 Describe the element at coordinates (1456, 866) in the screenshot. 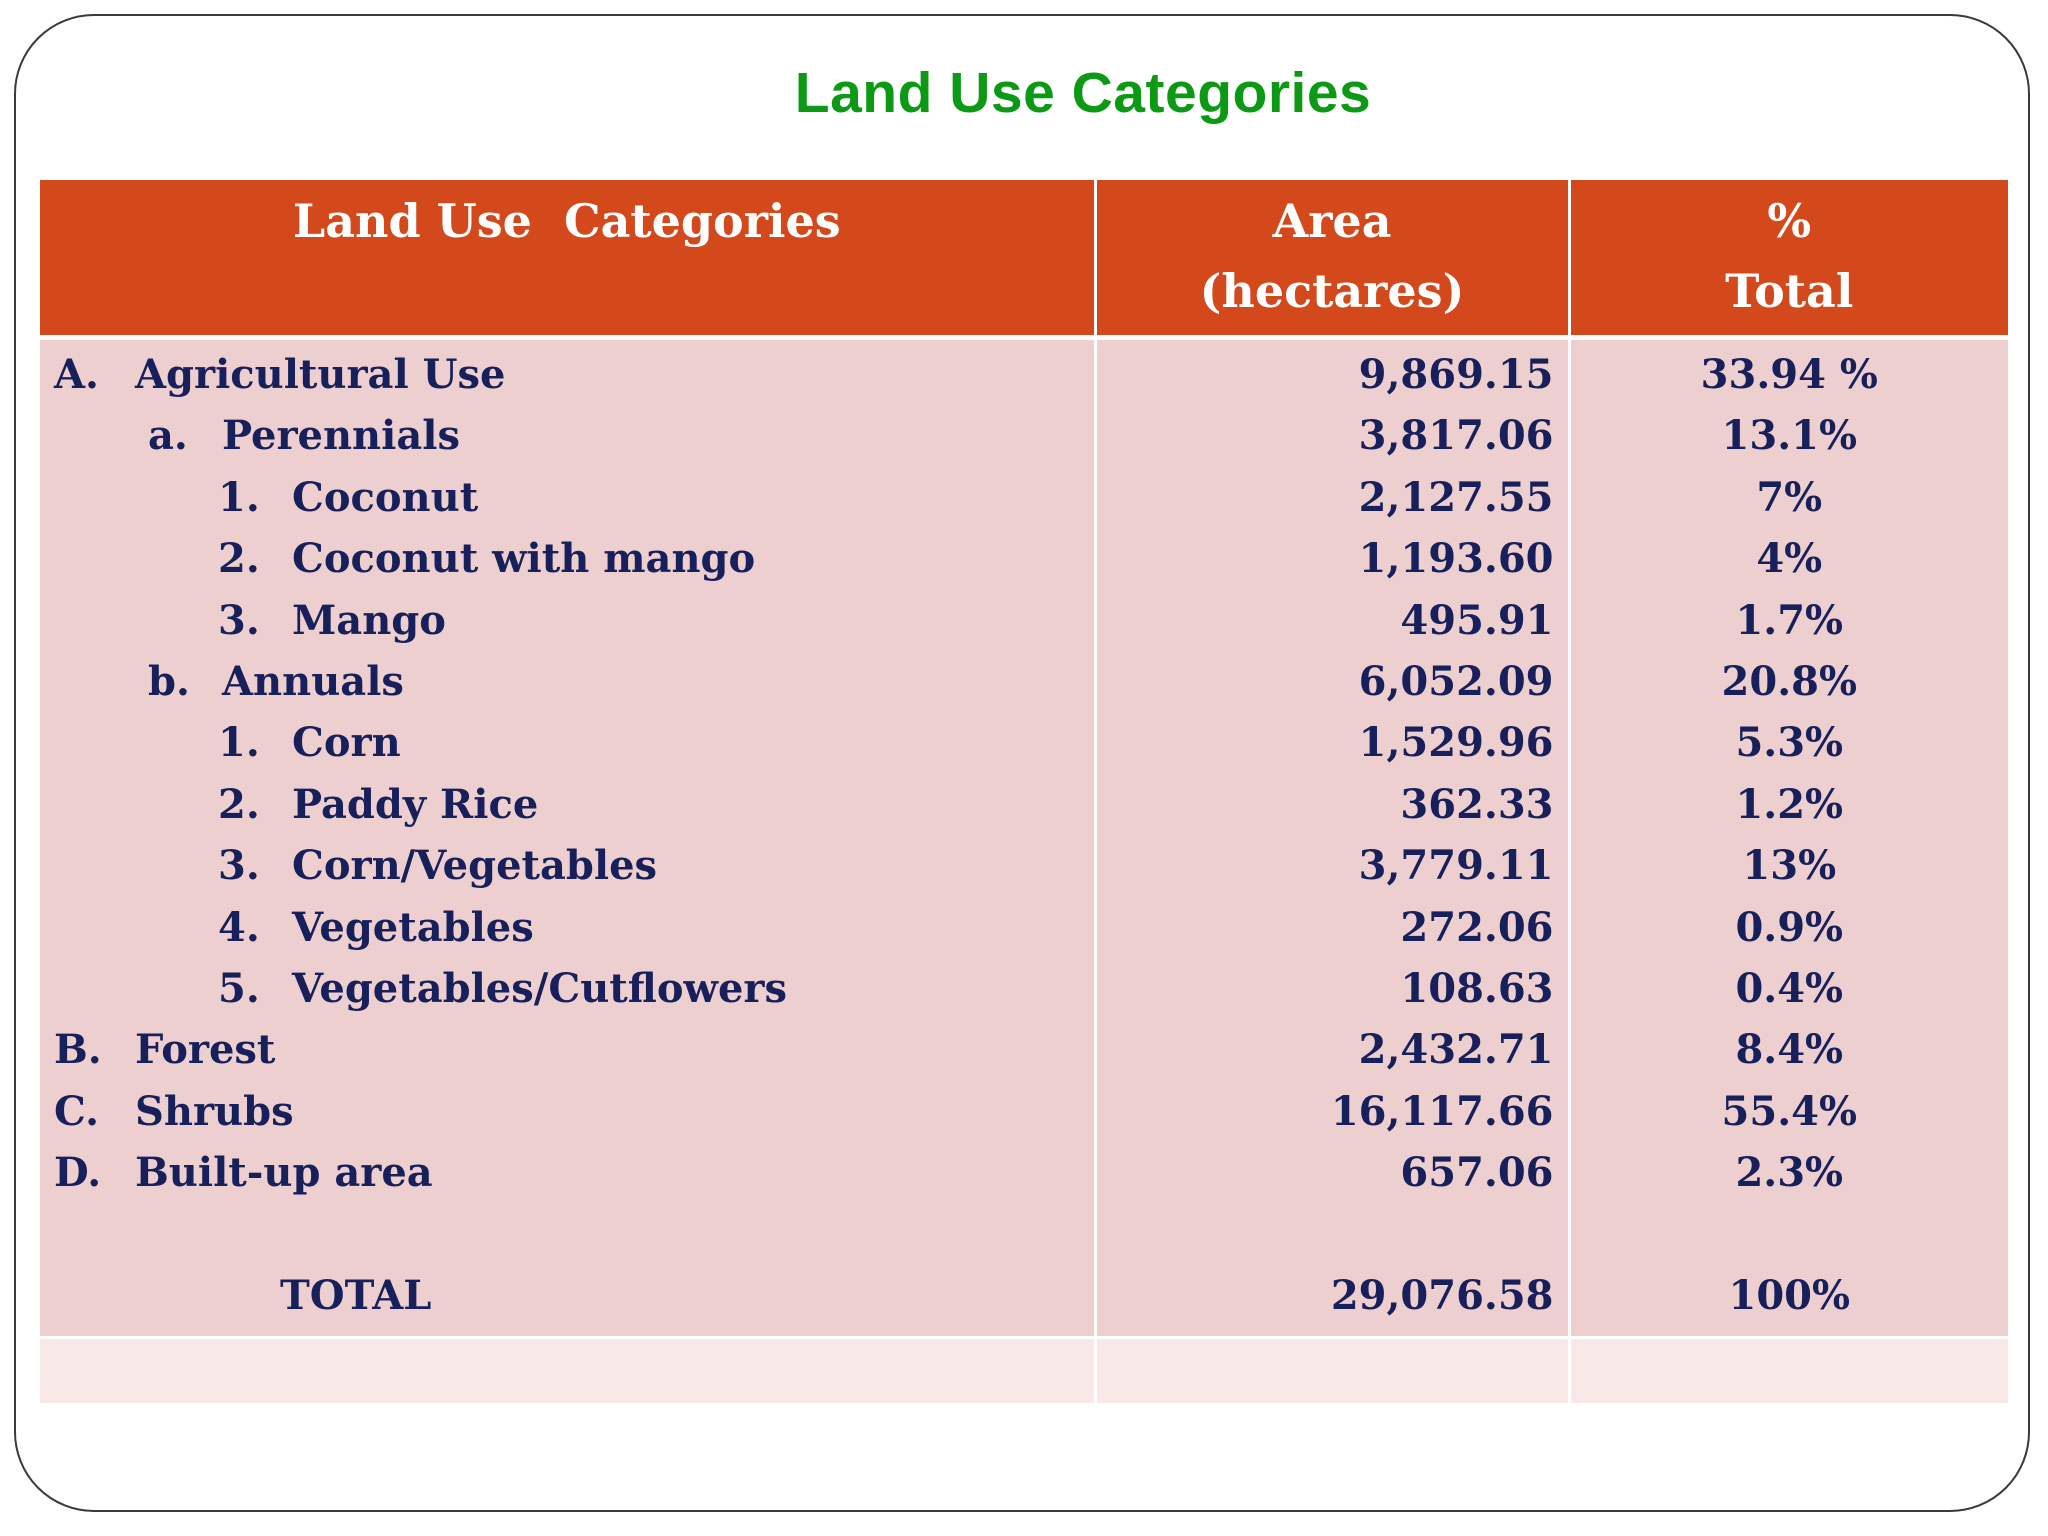

I see `area-value: 3,779.11` at that location.